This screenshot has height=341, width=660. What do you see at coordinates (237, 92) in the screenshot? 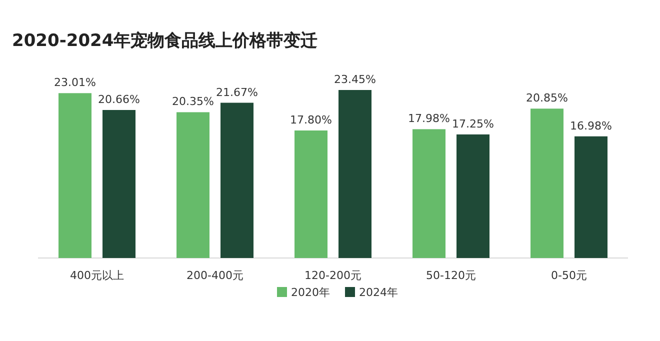
I see `data-label: 21.67%` at bounding box center [237, 92].